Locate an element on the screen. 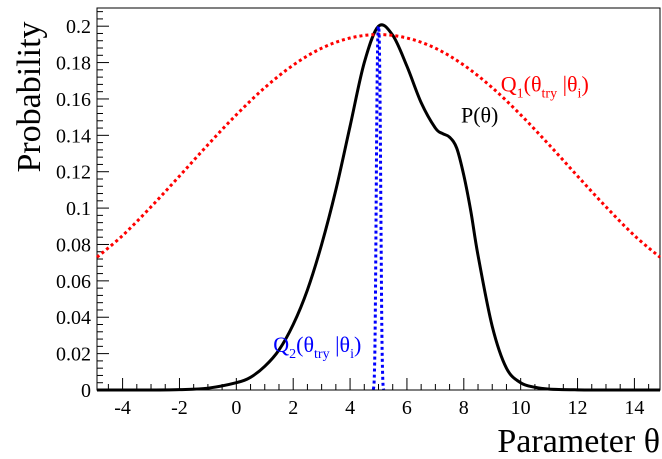 The height and width of the screenshot is (459, 662). x-tick-label: -2 is located at coordinates (179, 408).